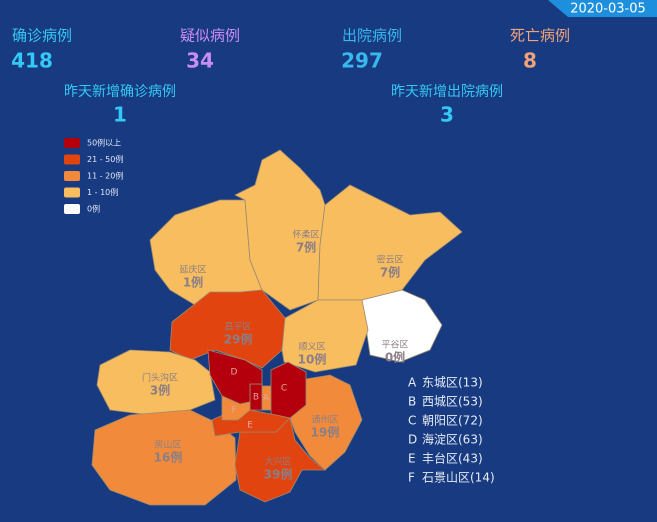 The width and height of the screenshot is (657, 522). What do you see at coordinates (412, 402) in the screenshot?
I see `key-letter: B` at bounding box center [412, 402].